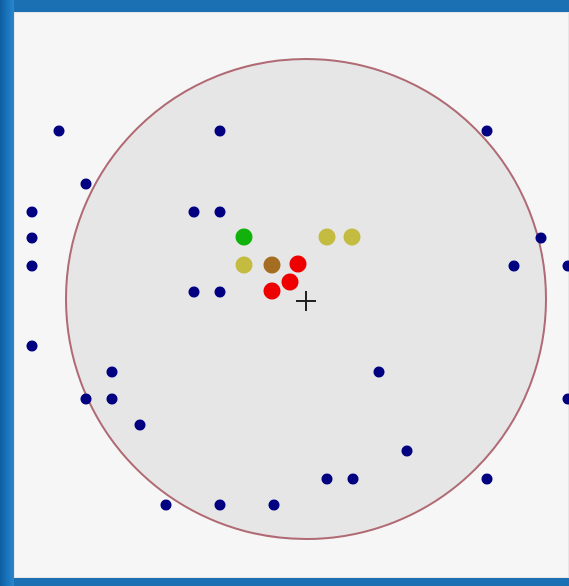 The image size is (569, 586). What do you see at coordinates (272, 265) in the screenshot?
I see `neighbor-point-brown` at bounding box center [272, 265].